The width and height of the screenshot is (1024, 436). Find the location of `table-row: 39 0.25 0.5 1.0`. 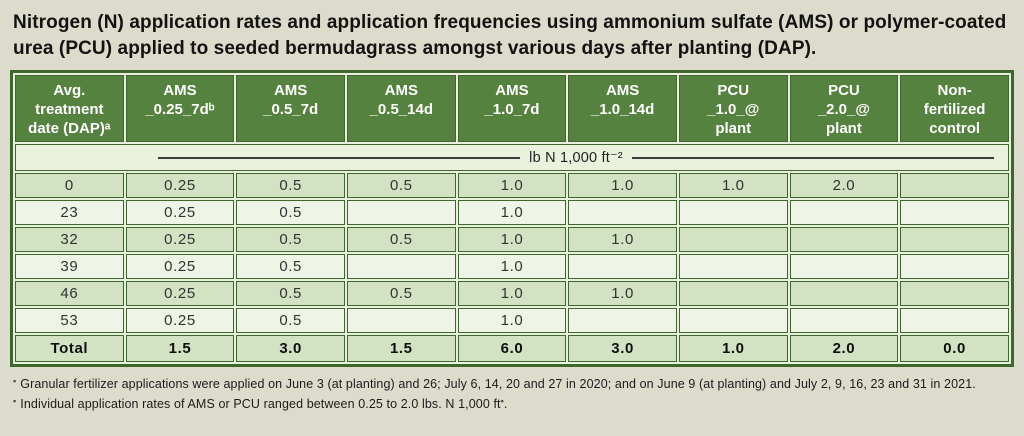

table-row: 39 0.25 0.5 1.0 is located at coordinates (512, 267).